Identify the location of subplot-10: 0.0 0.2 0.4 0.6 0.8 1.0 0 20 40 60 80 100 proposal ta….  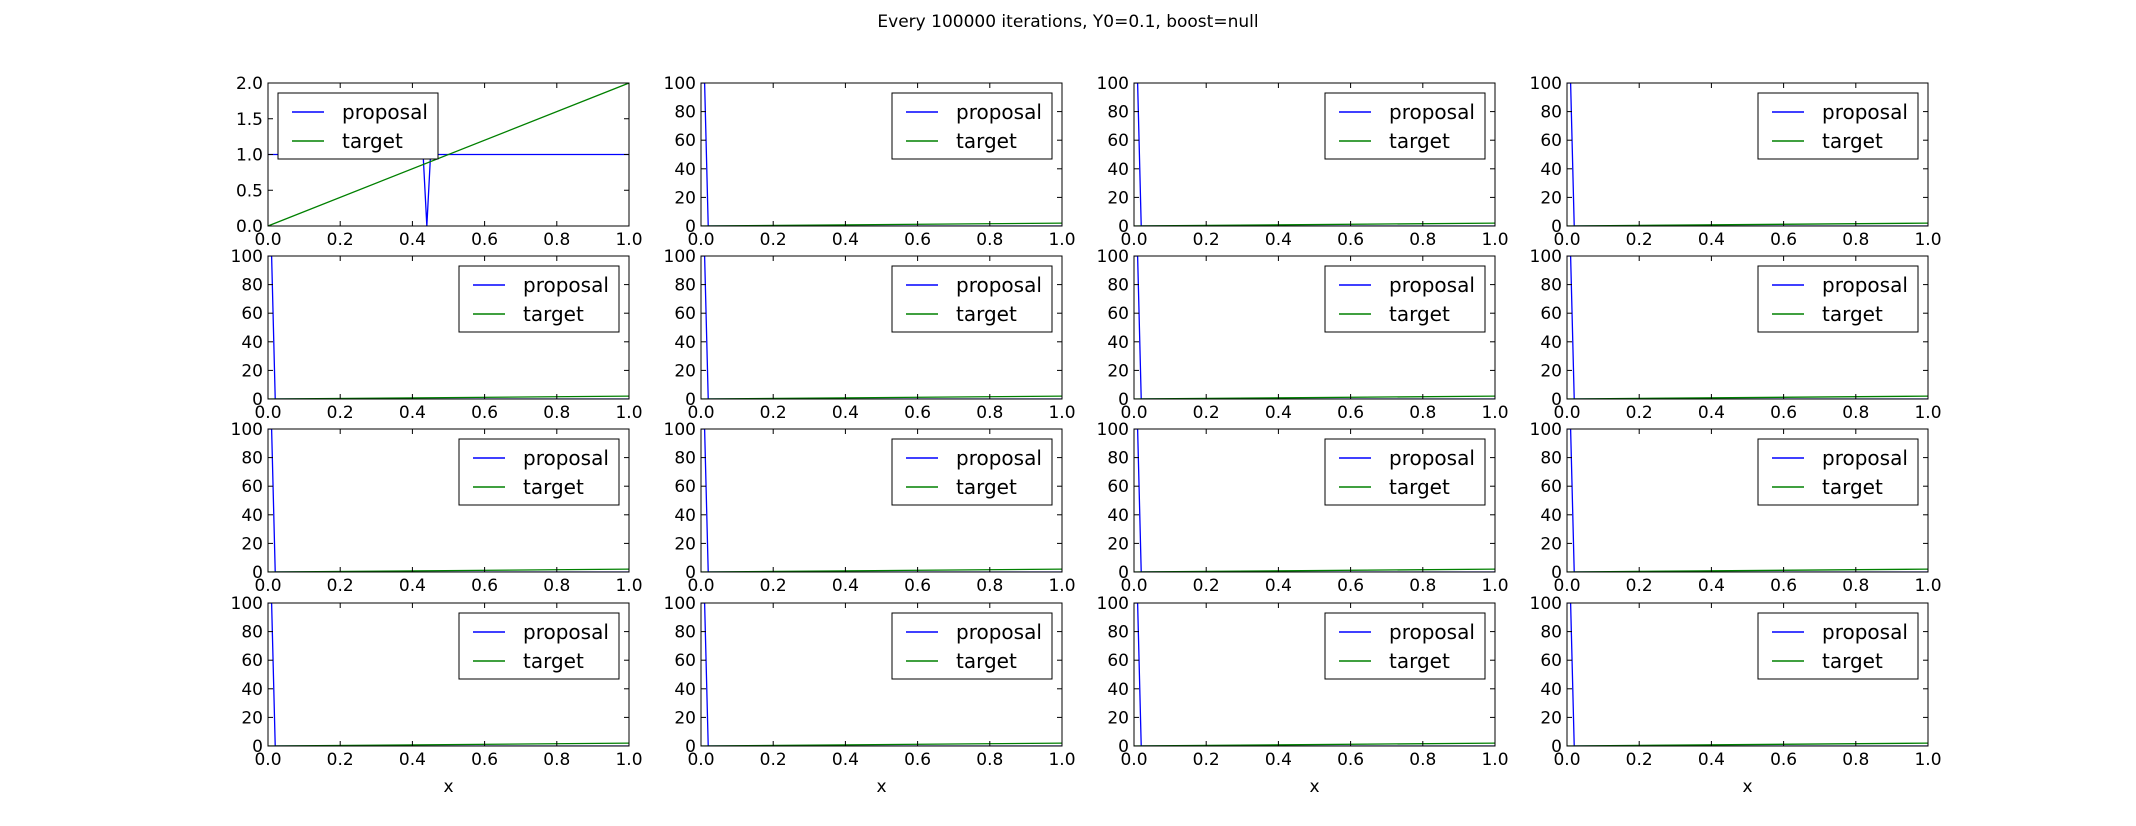
(870, 508).